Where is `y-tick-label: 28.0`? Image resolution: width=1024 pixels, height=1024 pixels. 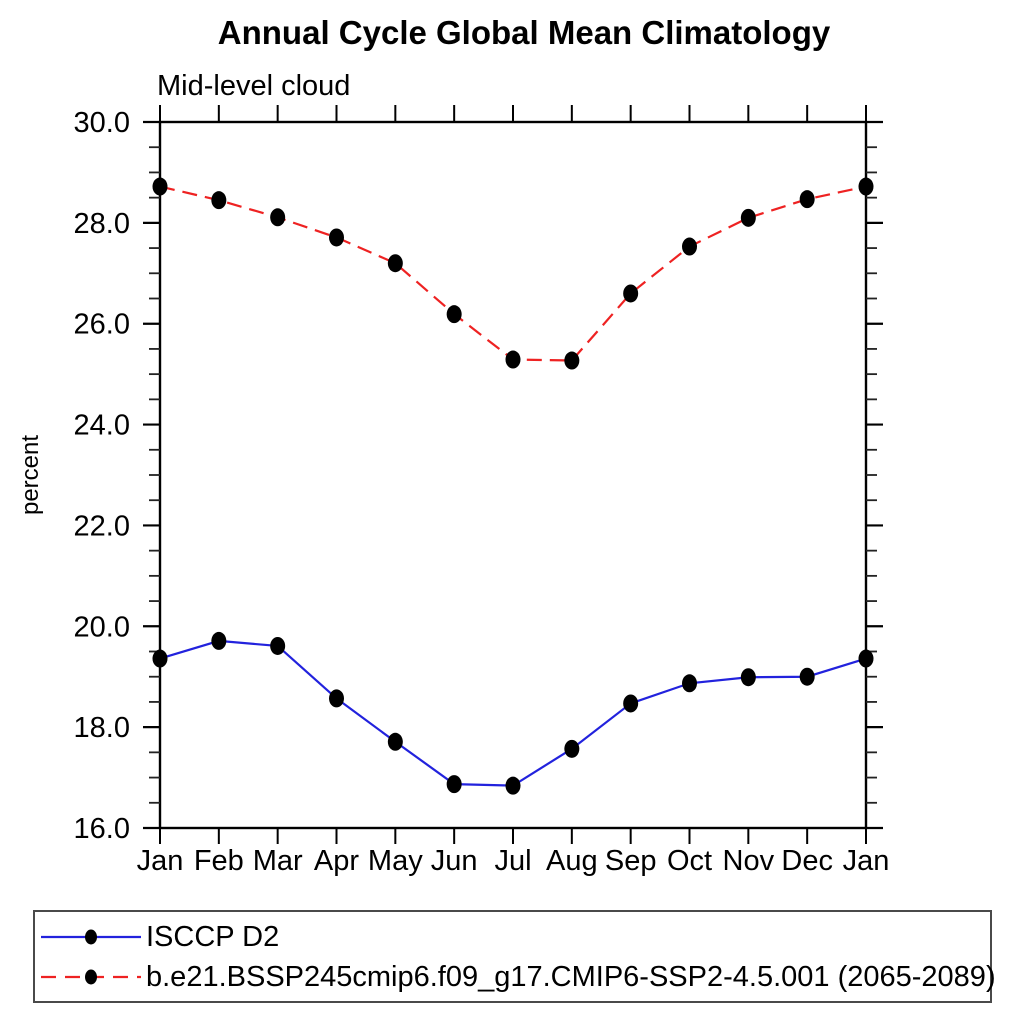 y-tick-label: 28.0 is located at coordinates (102, 224).